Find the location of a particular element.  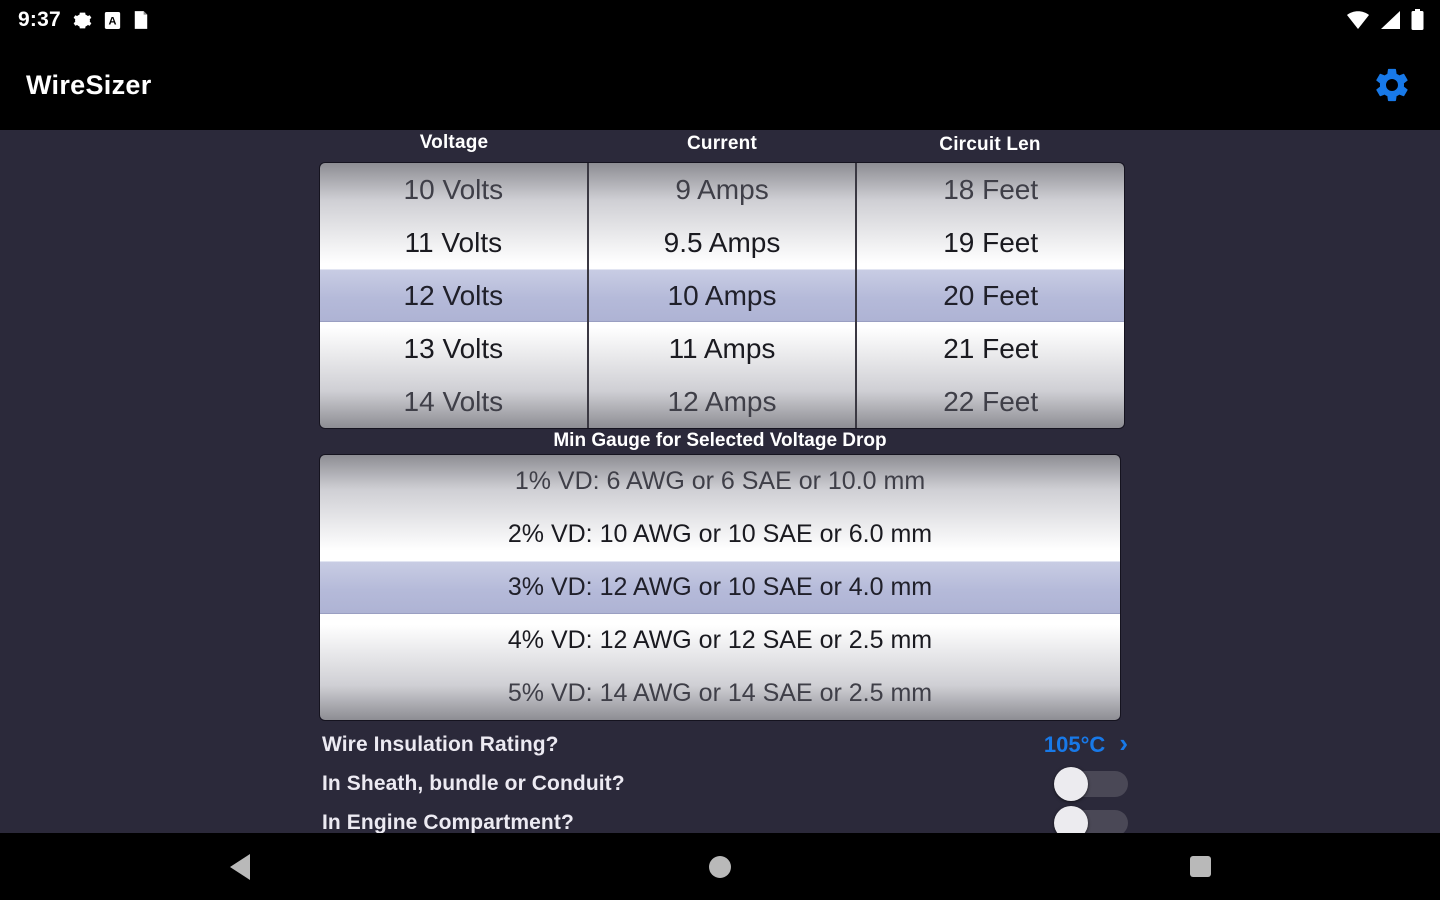

list-item: 4% VD: 12 AWG or 12 SAE or 2.5 mm is located at coordinates (720, 640).